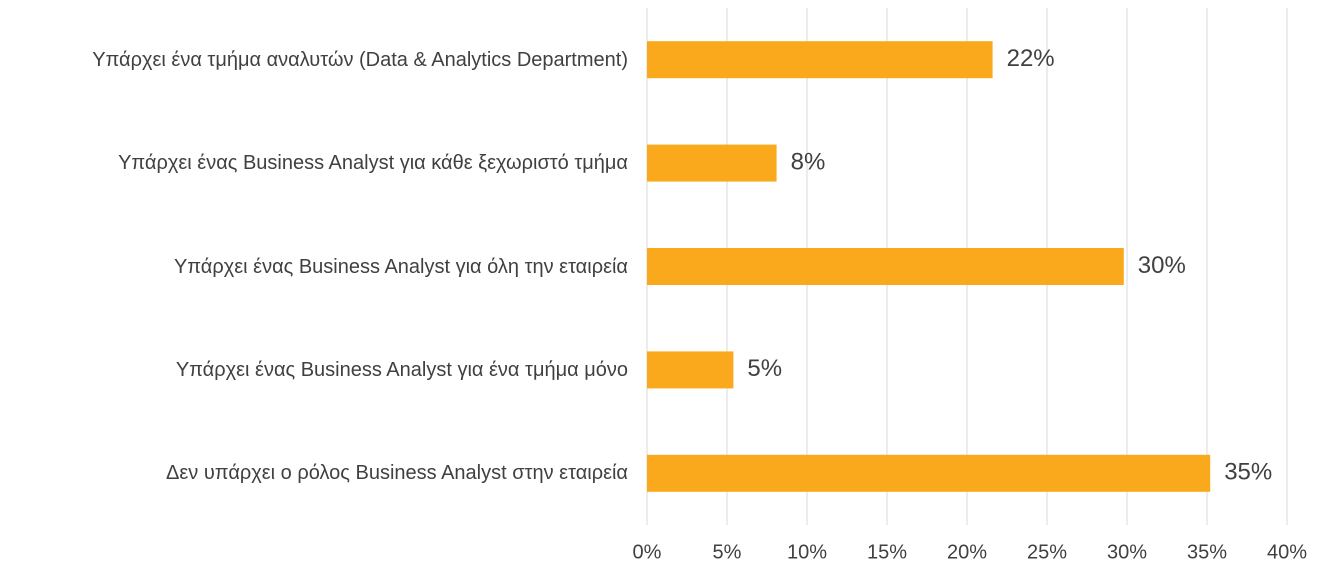 The width and height of the screenshot is (1325, 565). I want to click on data-label: 8%, so click(808, 161).